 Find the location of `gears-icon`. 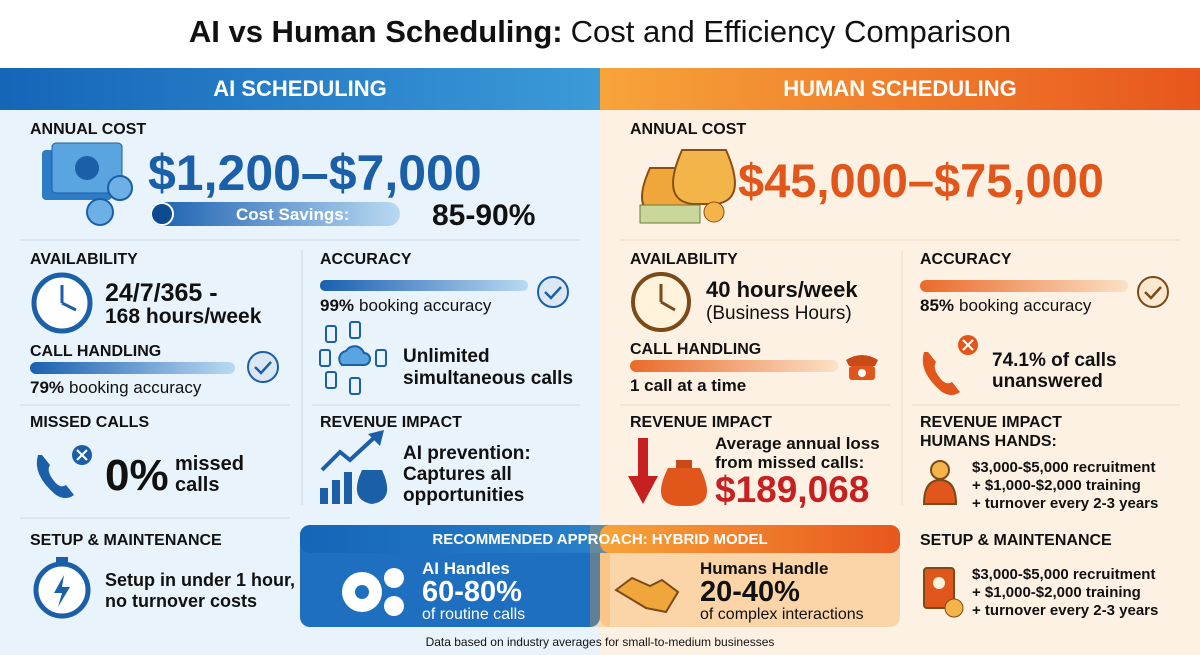

gears-icon is located at coordinates (373, 592).